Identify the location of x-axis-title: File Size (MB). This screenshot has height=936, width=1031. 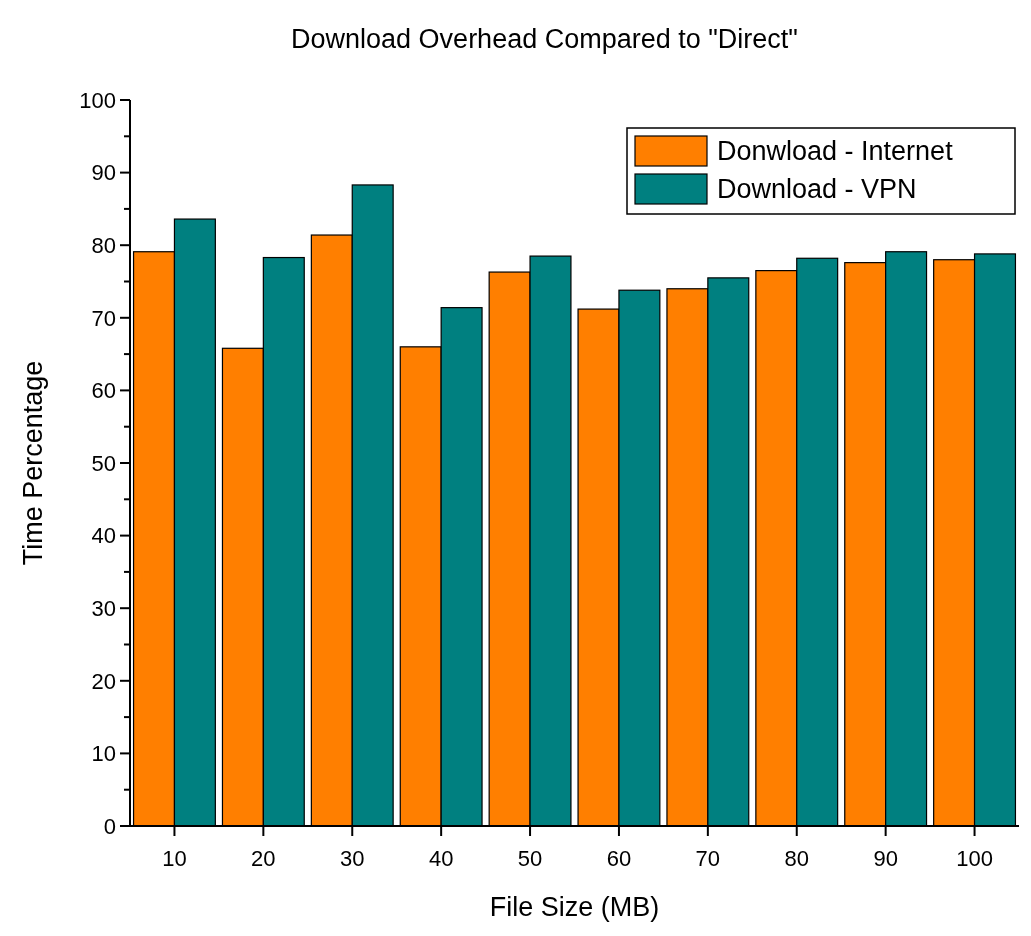
(574, 907).